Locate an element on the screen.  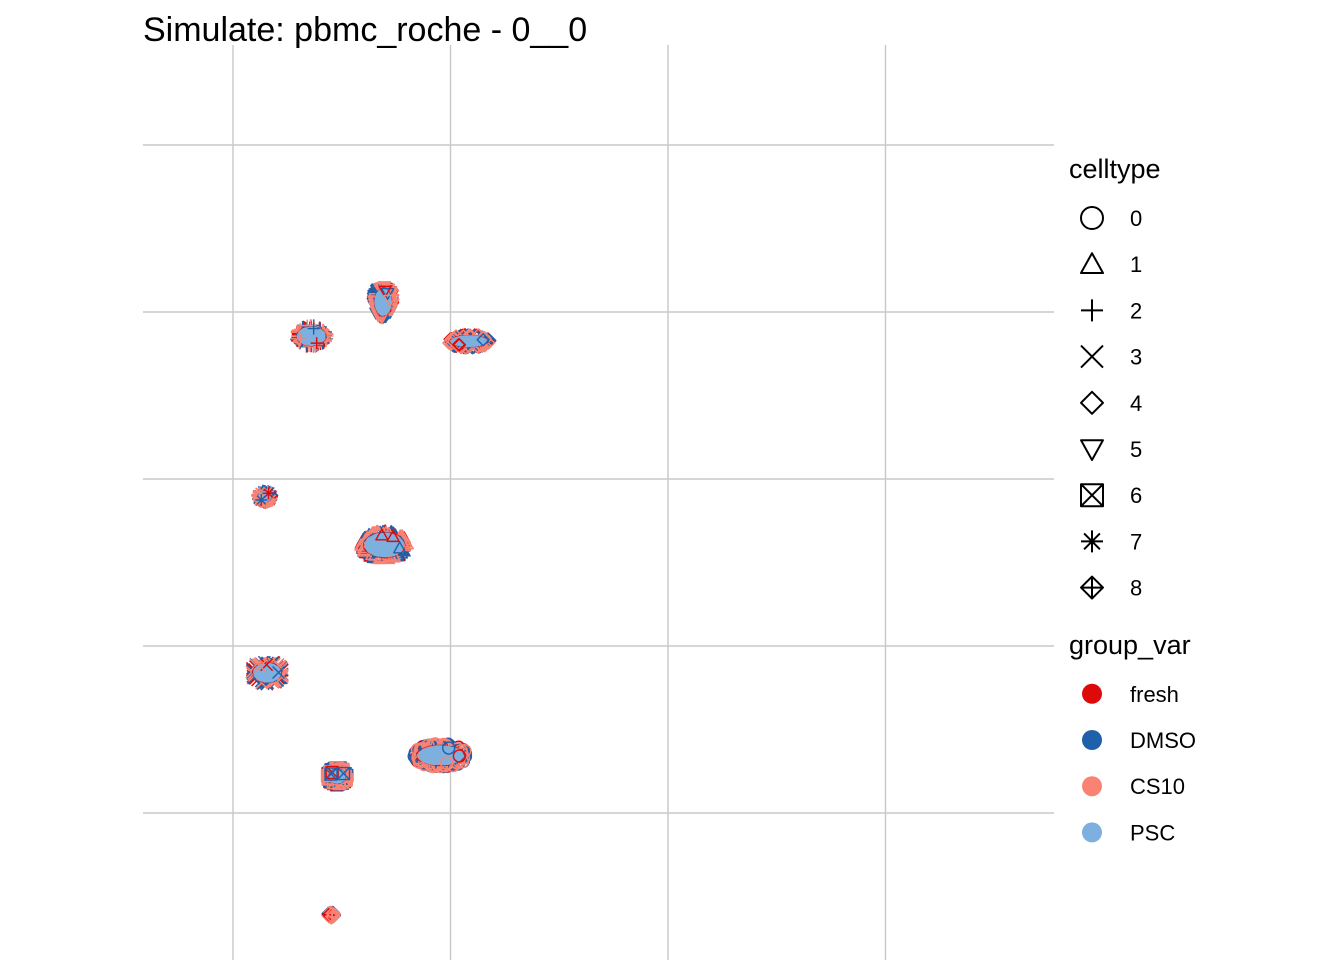
legend-label: 7 is located at coordinates (1136, 541).